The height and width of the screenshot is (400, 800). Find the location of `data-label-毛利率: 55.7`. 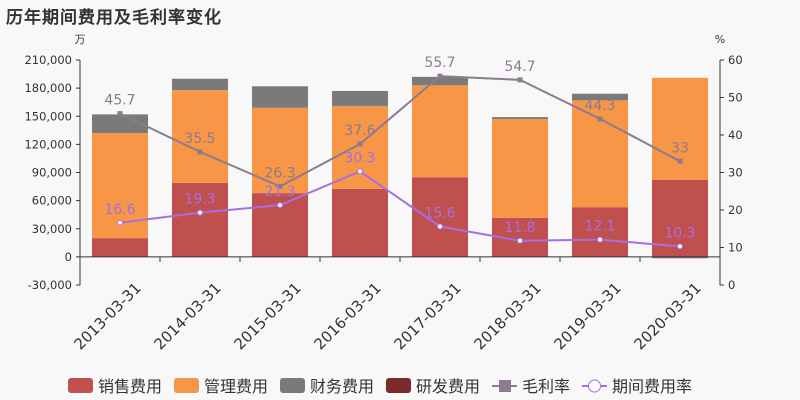

data-label-毛利率: 55.7 is located at coordinates (439, 63).